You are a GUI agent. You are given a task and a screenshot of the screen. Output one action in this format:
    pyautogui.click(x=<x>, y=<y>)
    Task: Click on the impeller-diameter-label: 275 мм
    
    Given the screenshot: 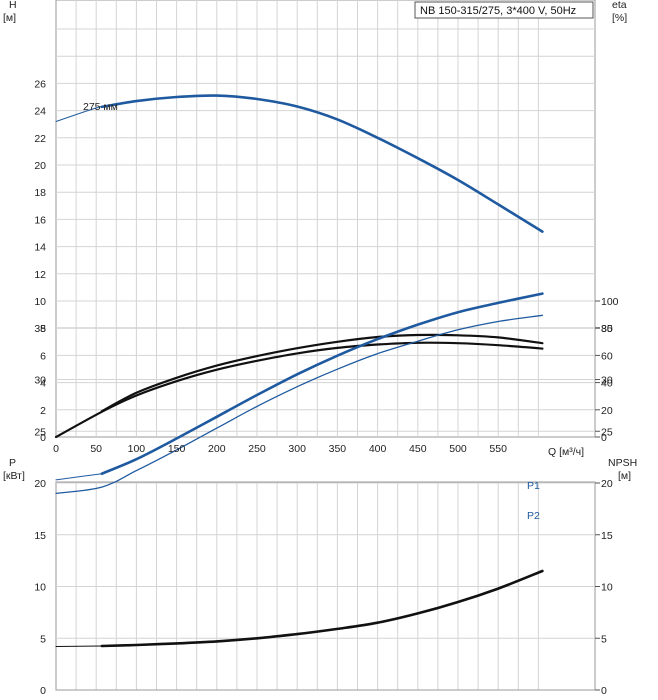 What is the action you would take?
    pyautogui.click(x=100, y=107)
    